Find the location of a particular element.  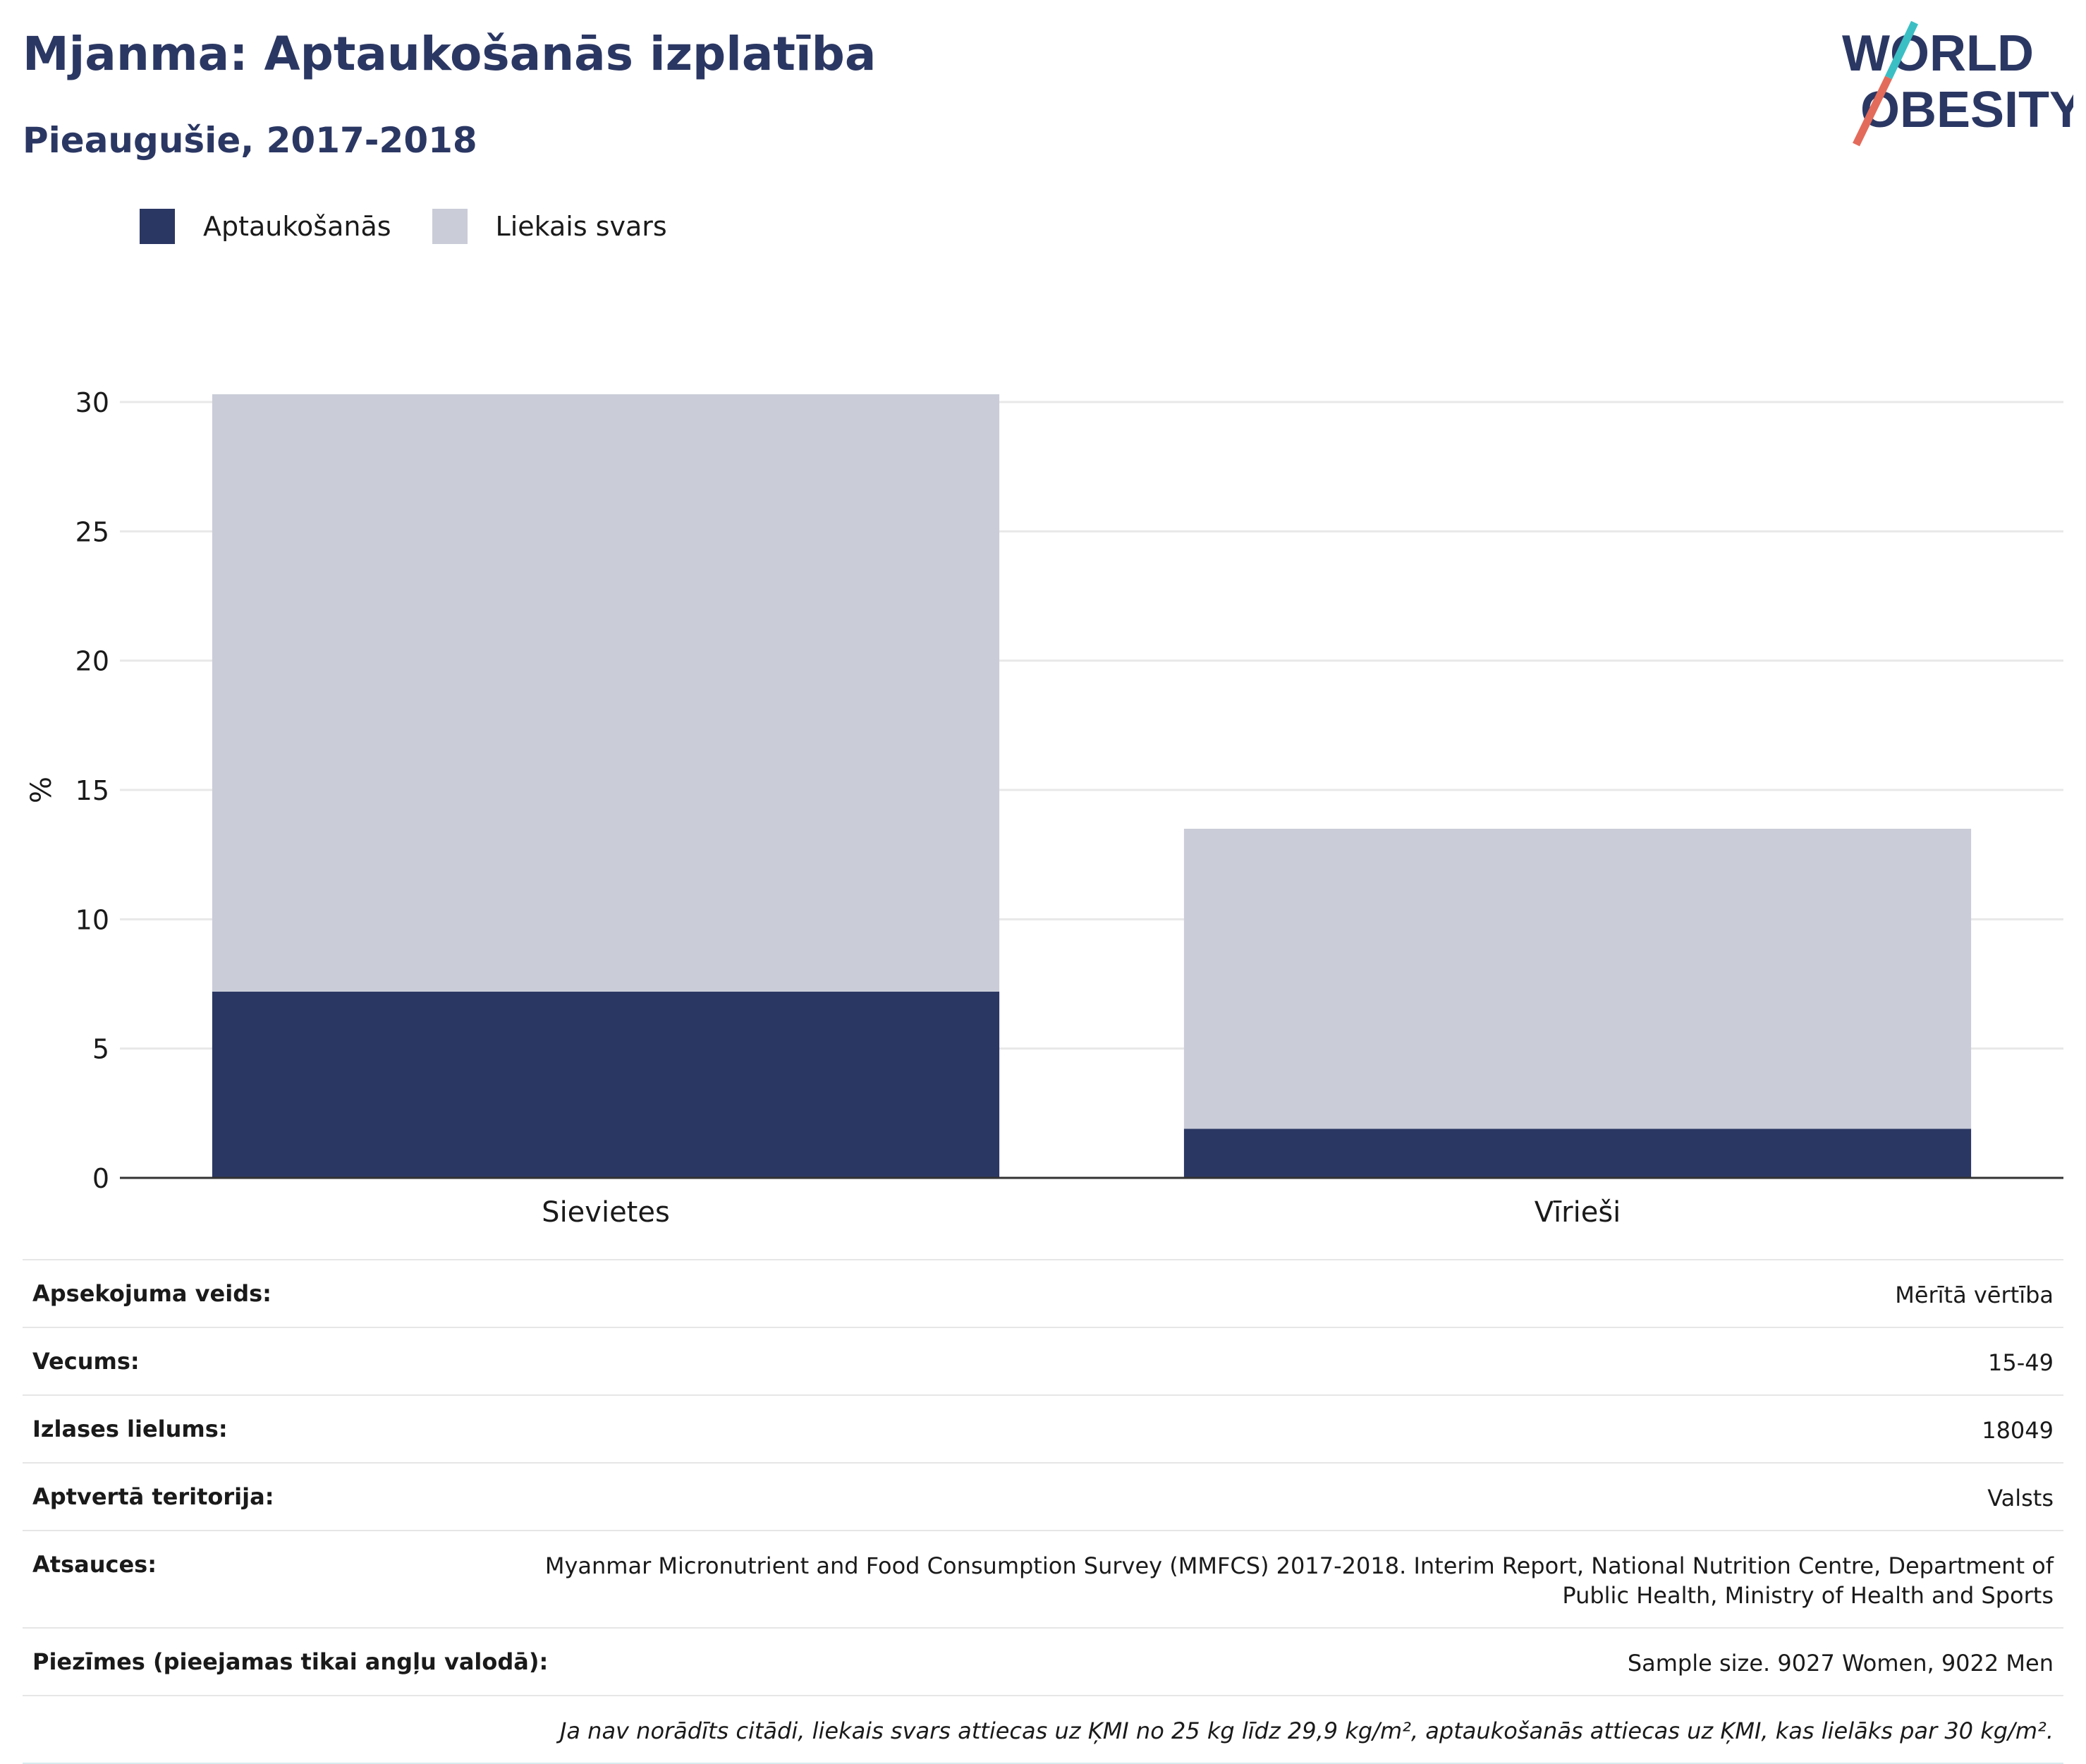

x-tick-label: Vīrieši is located at coordinates (1578, 1211).